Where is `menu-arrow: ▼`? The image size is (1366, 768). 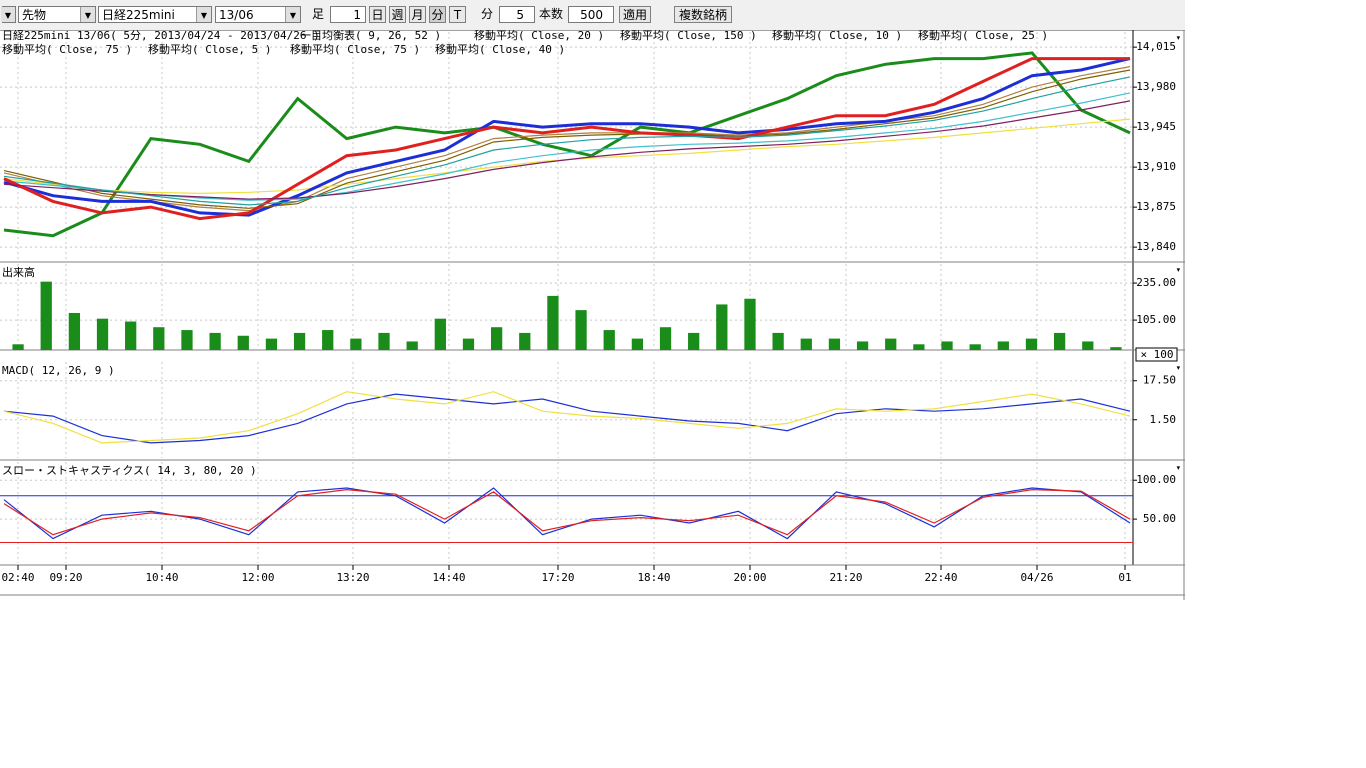 menu-arrow: ▼ is located at coordinates (9, 14).